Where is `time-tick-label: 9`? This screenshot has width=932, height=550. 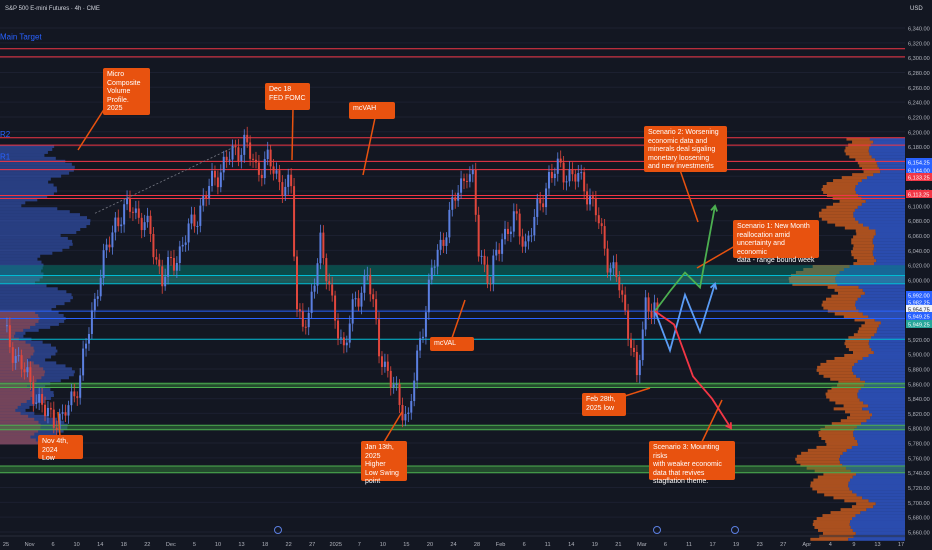
time-tick-label: 9 is located at coordinates (853, 545).